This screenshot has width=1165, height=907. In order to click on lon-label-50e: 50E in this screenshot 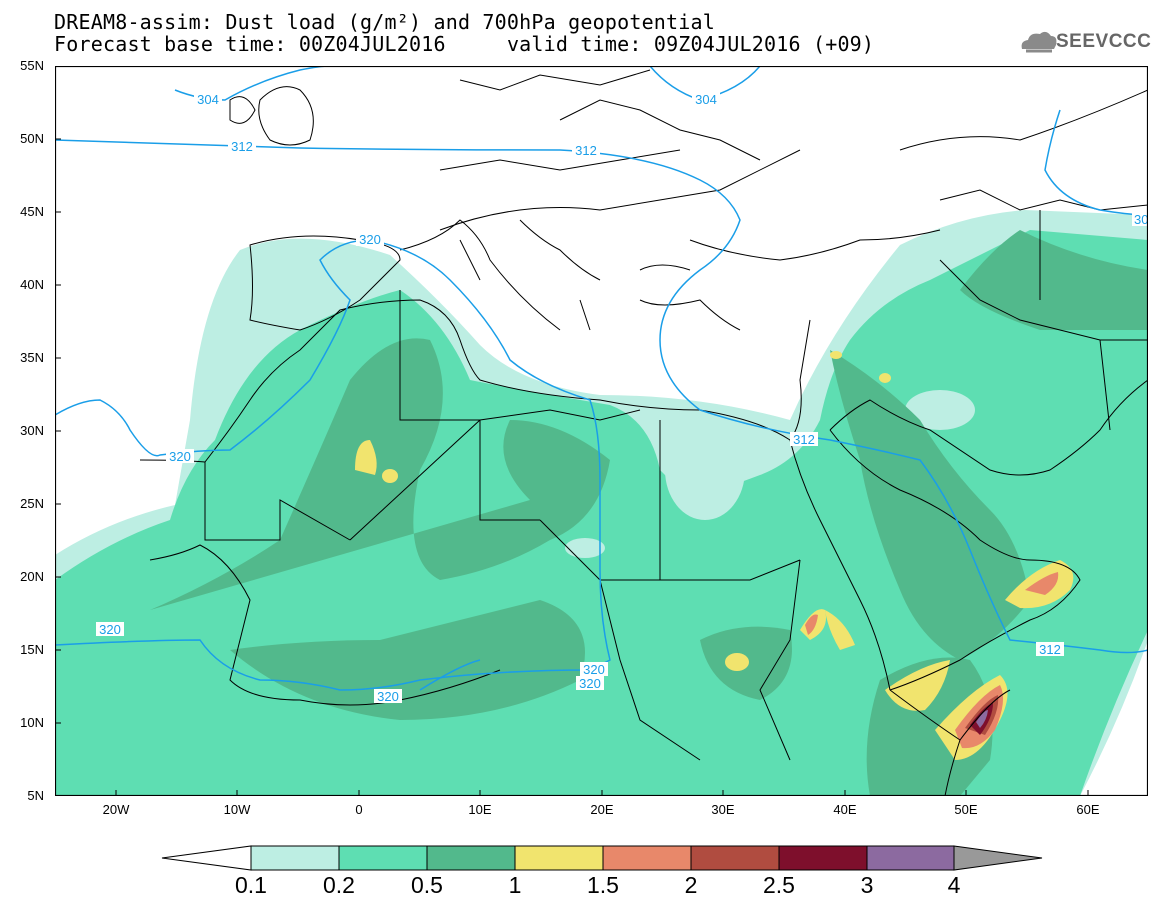, I will do `click(966, 809)`.